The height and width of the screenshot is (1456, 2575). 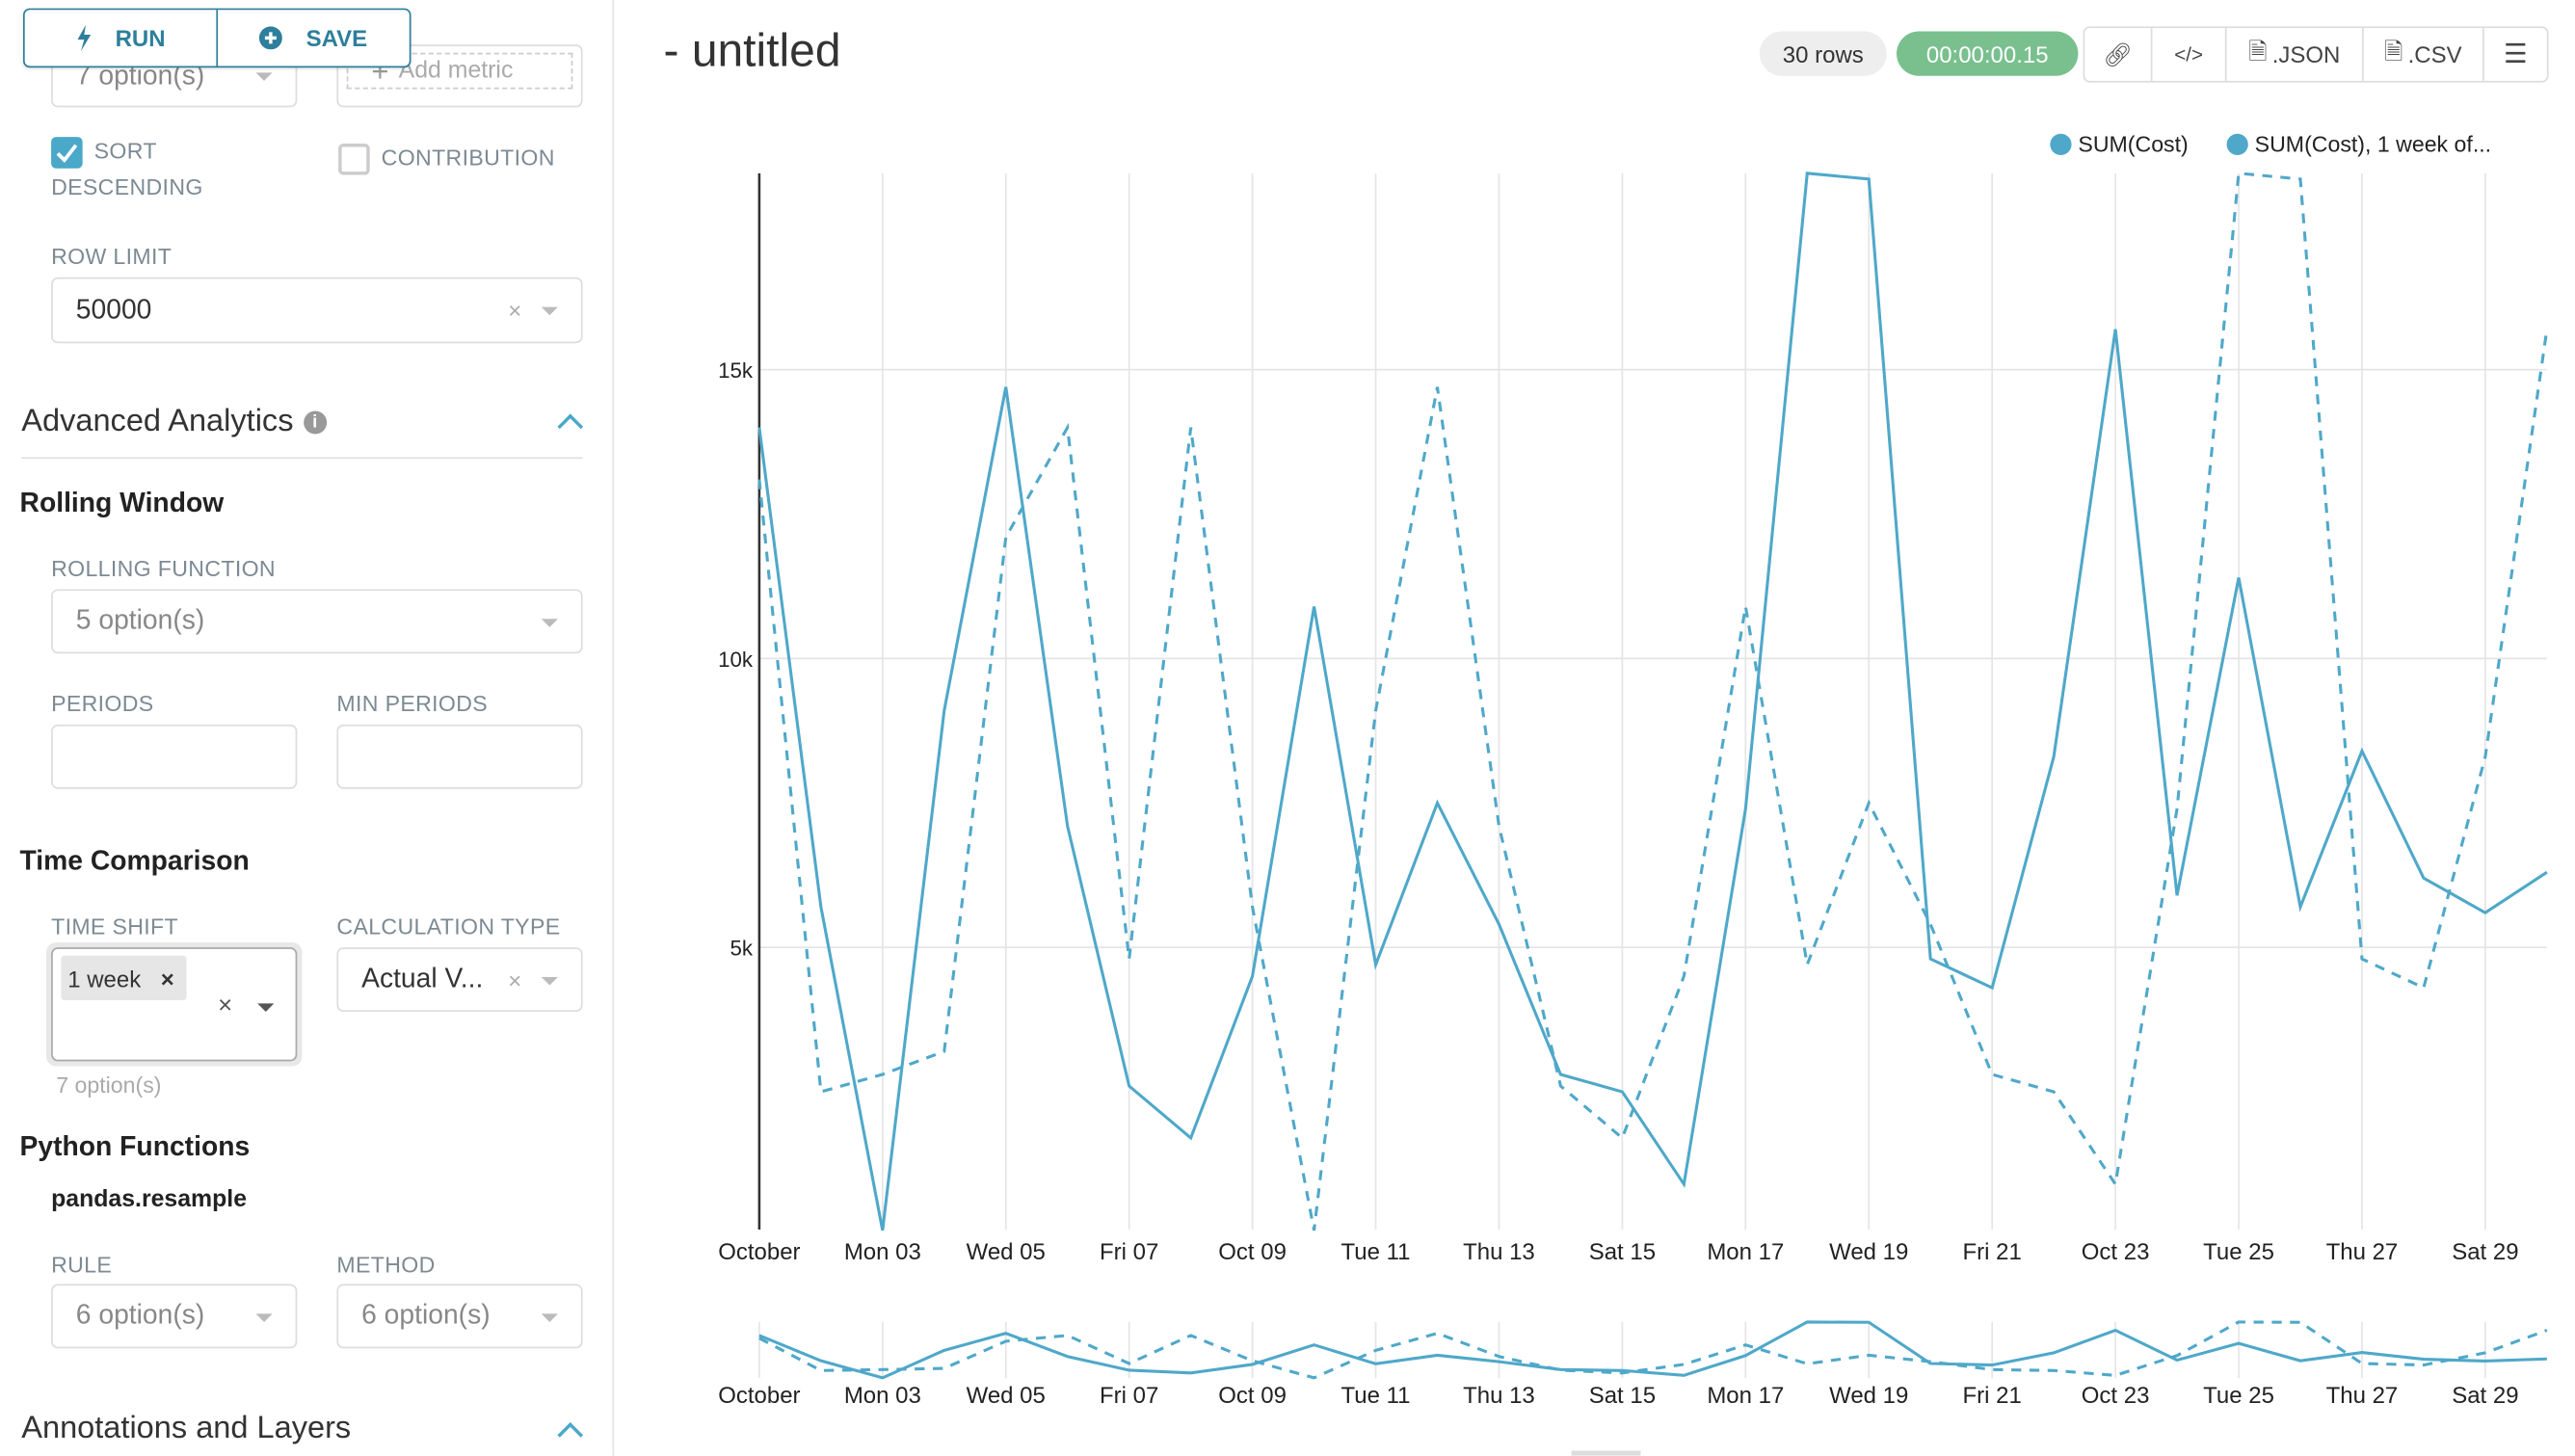 I want to click on run-save-group: RUN SAVE, so click(x=216, y=38).